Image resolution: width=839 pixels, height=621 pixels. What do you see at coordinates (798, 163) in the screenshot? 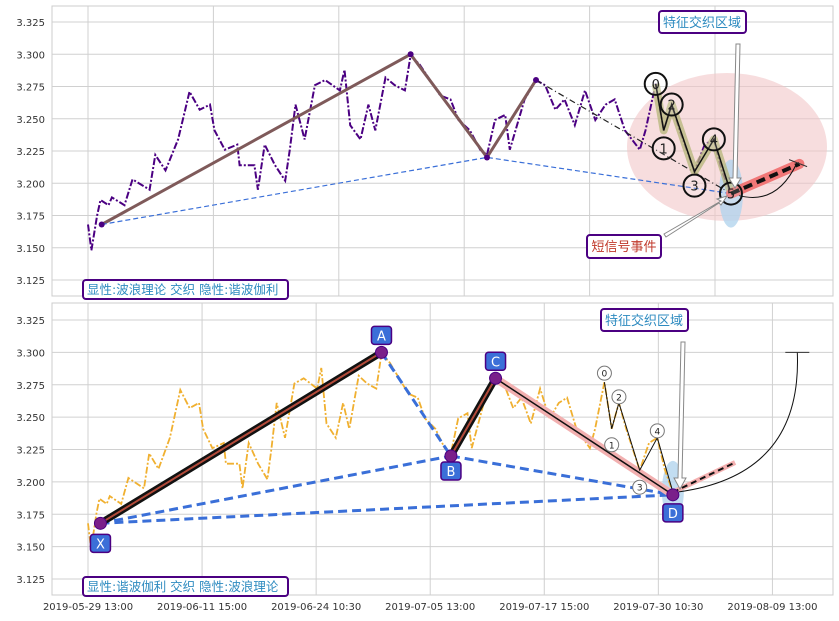
I see `target-bracket` at bounding box center [798, 163].